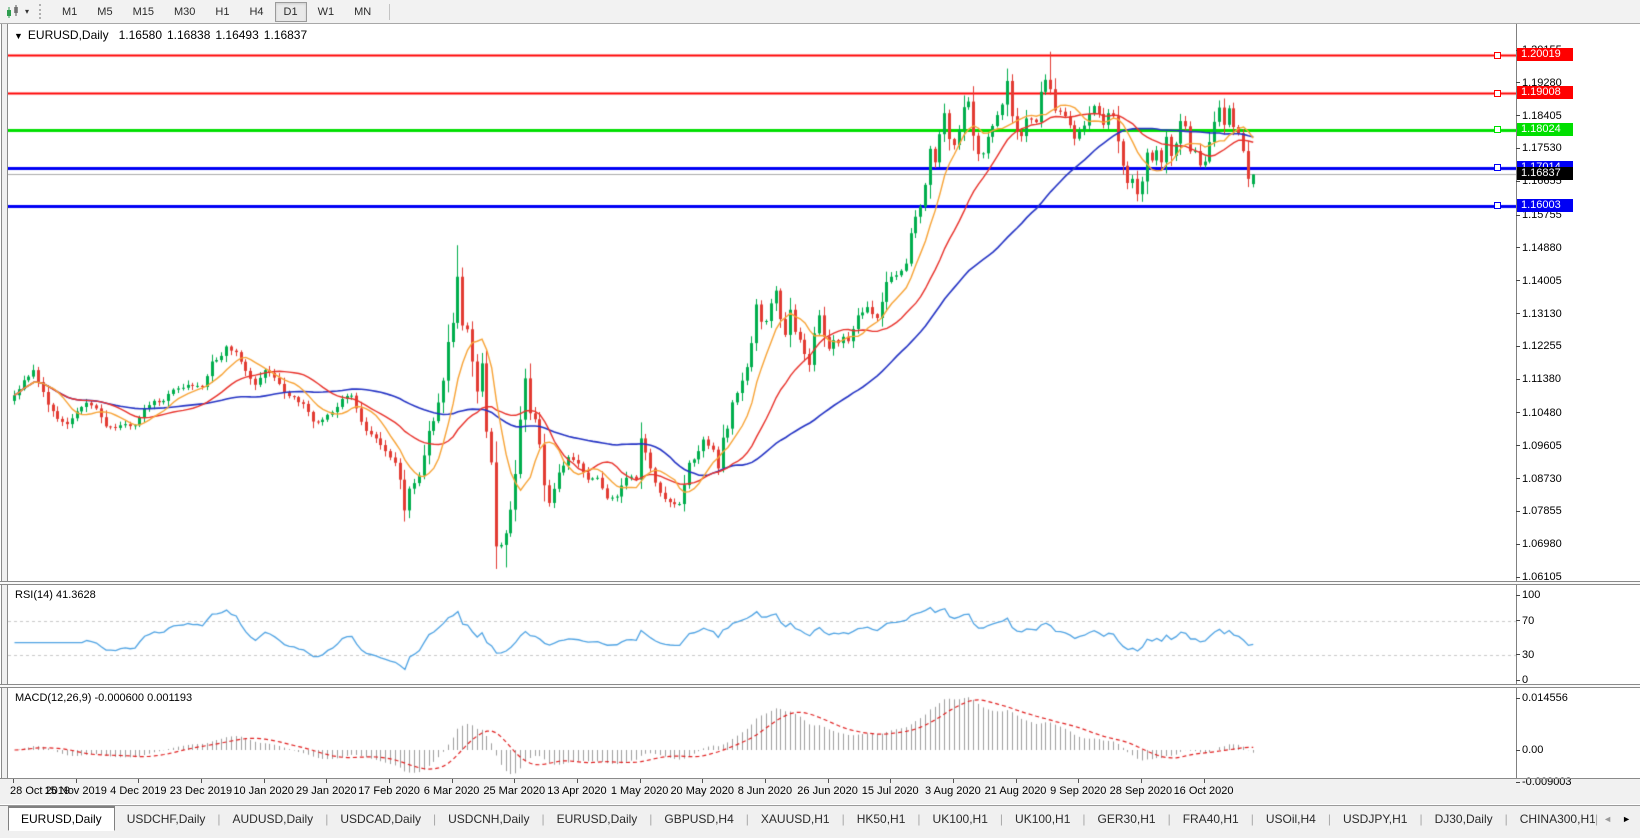 The image size is (1640, 838). I want to click on date-tick-label: 4 Dec 2019, so click(138, 791).